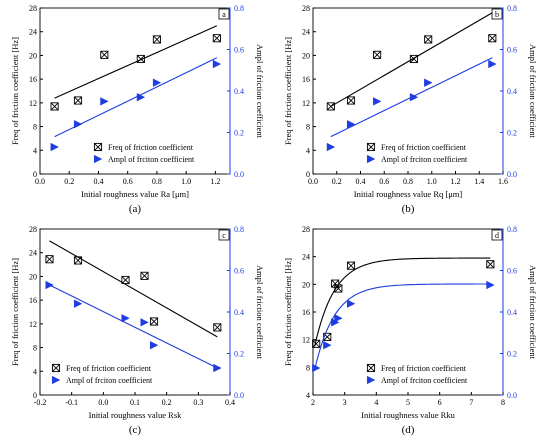  Describe the element at coordinates (408, 194) in the screenshot. I see `x-axis-label: Initial roughness value Rq [μm]` at that location.